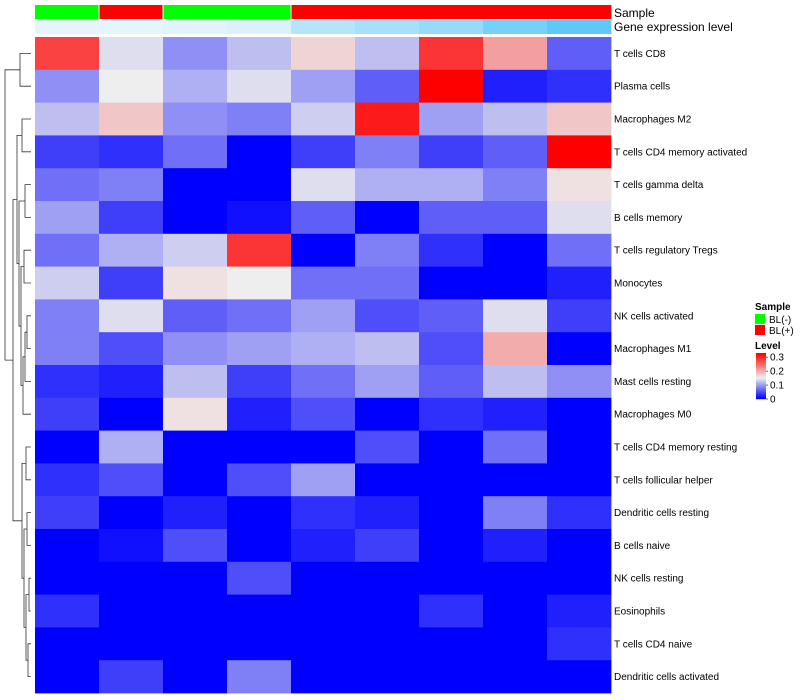 This screenshot has height=700, width=800. What do you see at coordinates (17, 365) in the screenshot?
I see `row-dendrogram` at bounding box center [17, 365].